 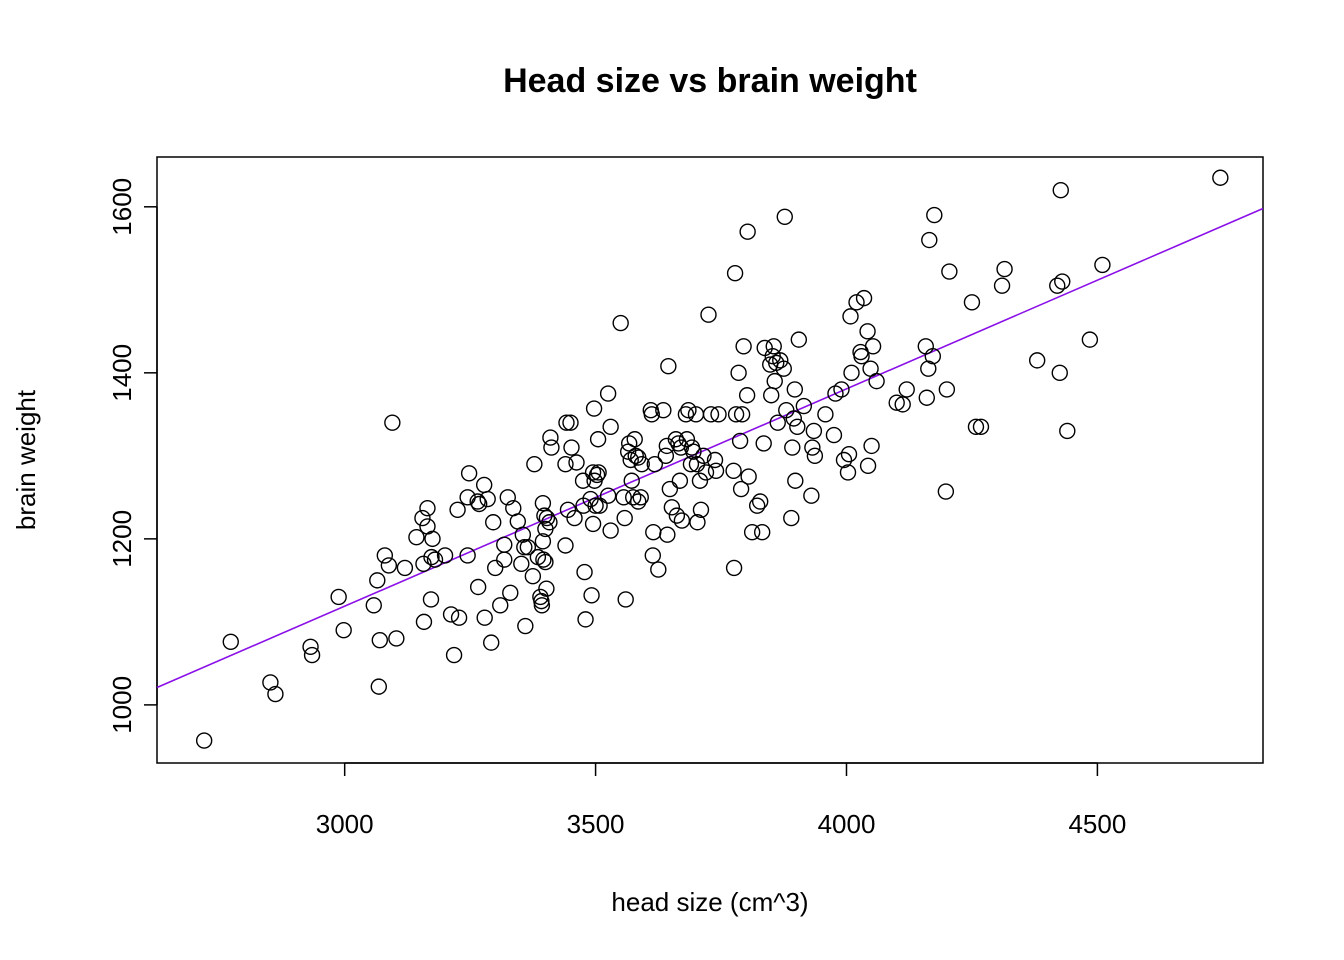 What do you see at coordinates (26, 459) in the screenshot?
I see `y-axis-label: brain weight` at bounding box center [26, 459].